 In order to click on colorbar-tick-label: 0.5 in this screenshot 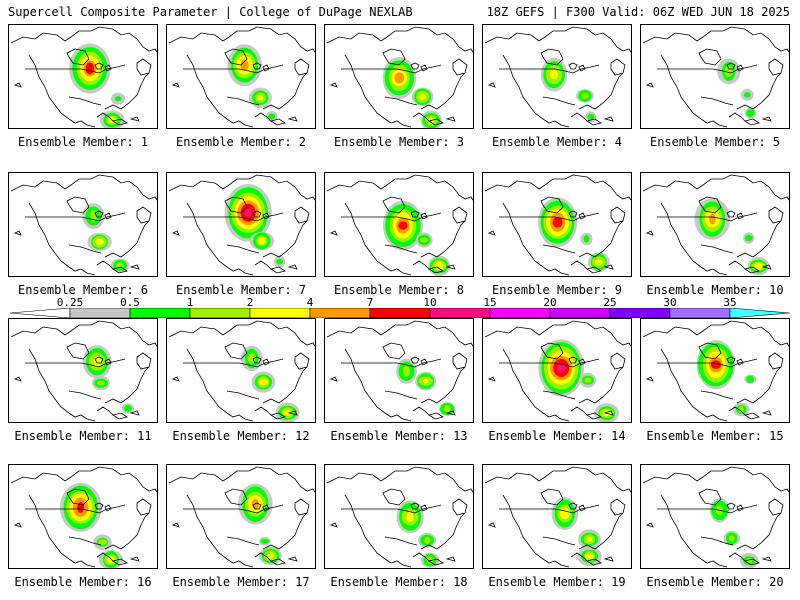, I will do `click(130, 302)`.